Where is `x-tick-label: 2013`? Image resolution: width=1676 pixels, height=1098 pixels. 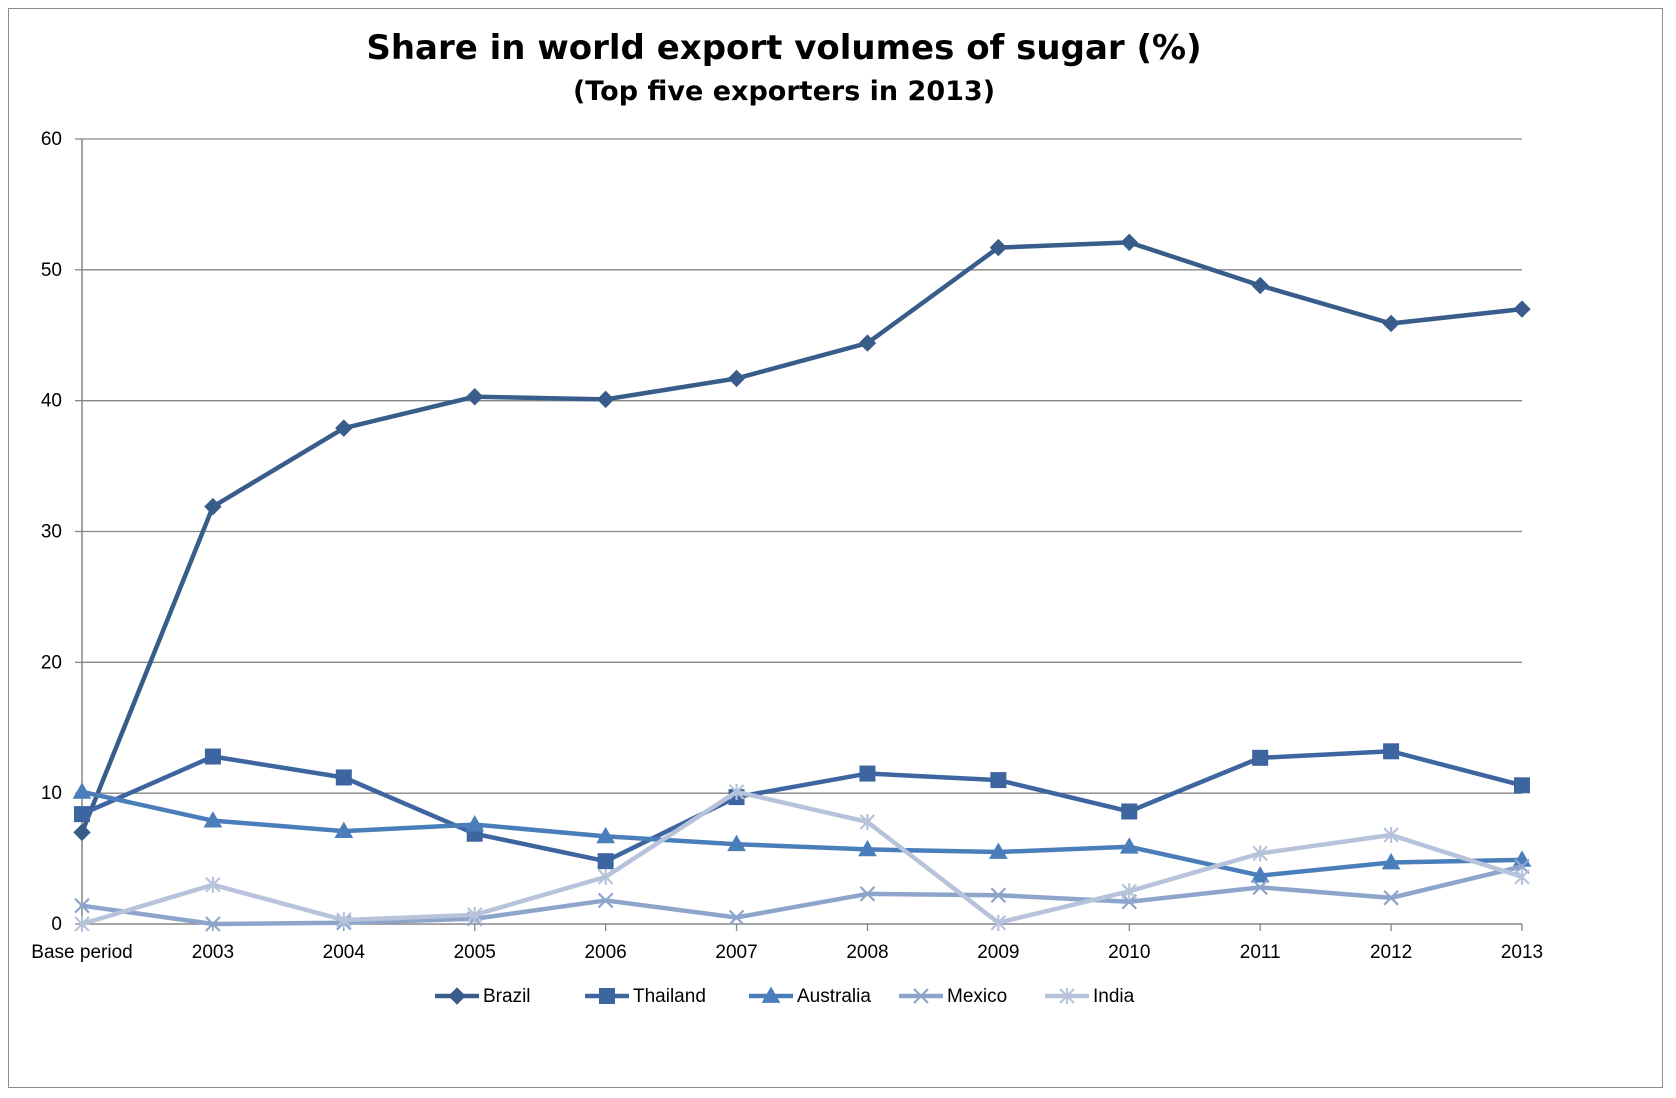
x-tick-label: 2013 is located at coordinates (1522, 952).